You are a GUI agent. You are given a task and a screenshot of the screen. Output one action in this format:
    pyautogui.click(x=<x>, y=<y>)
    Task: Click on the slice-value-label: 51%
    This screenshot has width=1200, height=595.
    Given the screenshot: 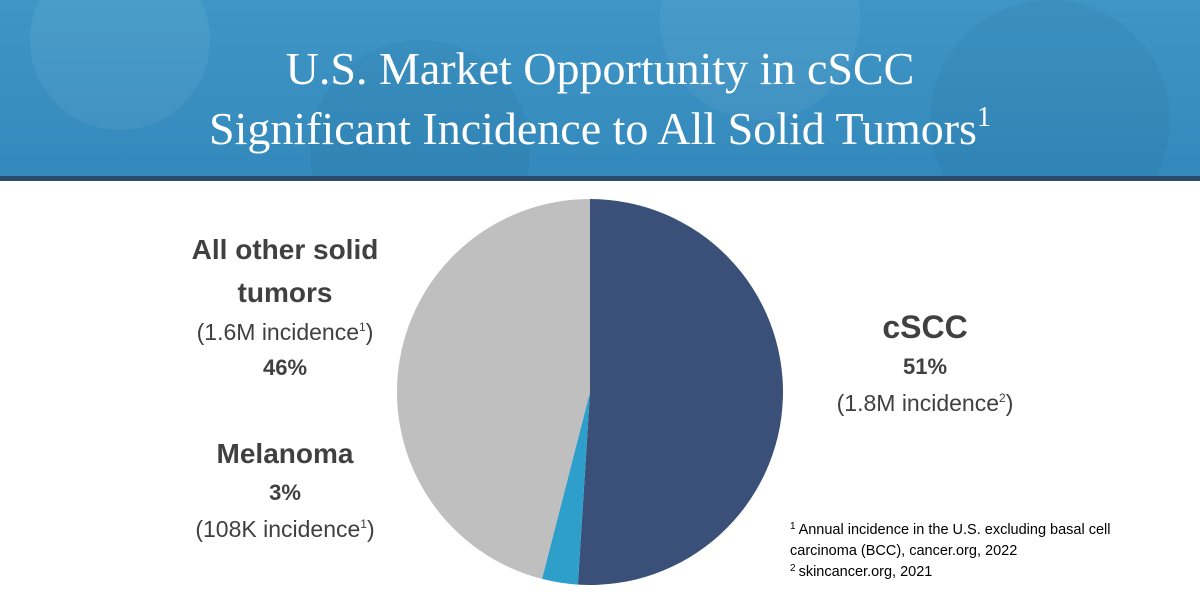 What is the action you would take?
    pyautogui.click(x=925, y=366)
    